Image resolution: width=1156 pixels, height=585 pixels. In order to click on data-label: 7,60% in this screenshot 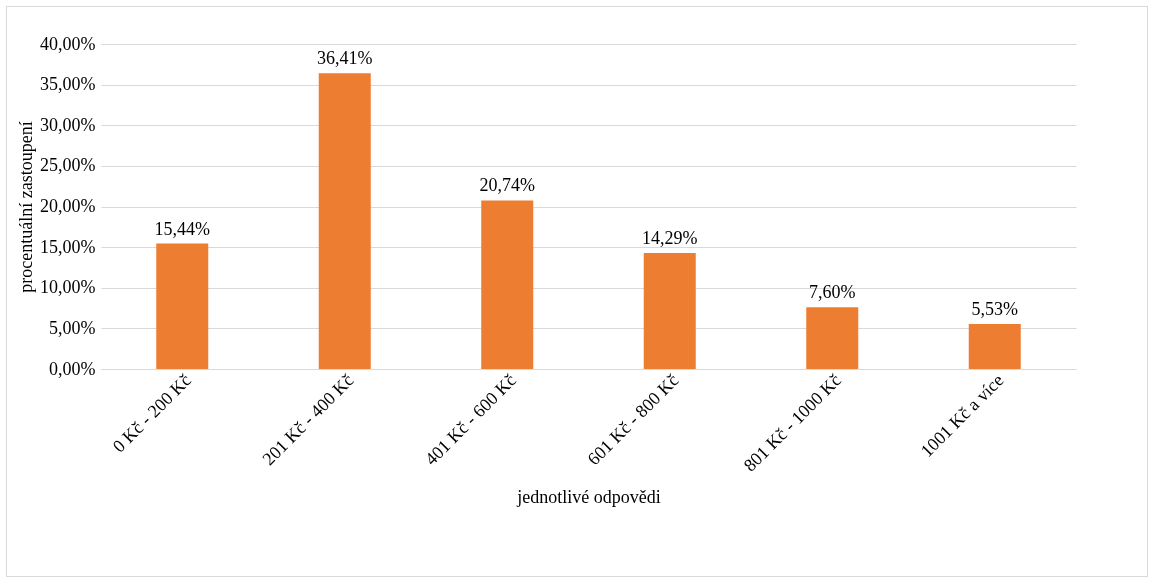, I will do `click(832, 292)`.